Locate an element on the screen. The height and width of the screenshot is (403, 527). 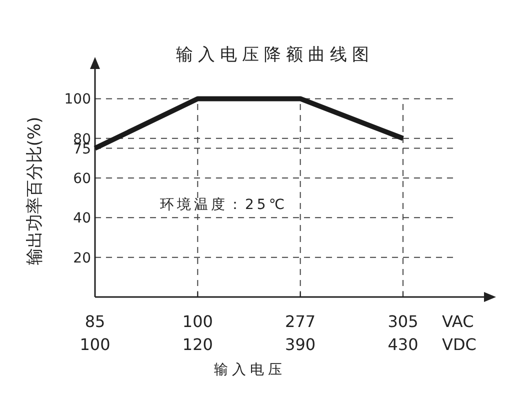
y-tick-label: 20 is located at coordinates (82, 258).